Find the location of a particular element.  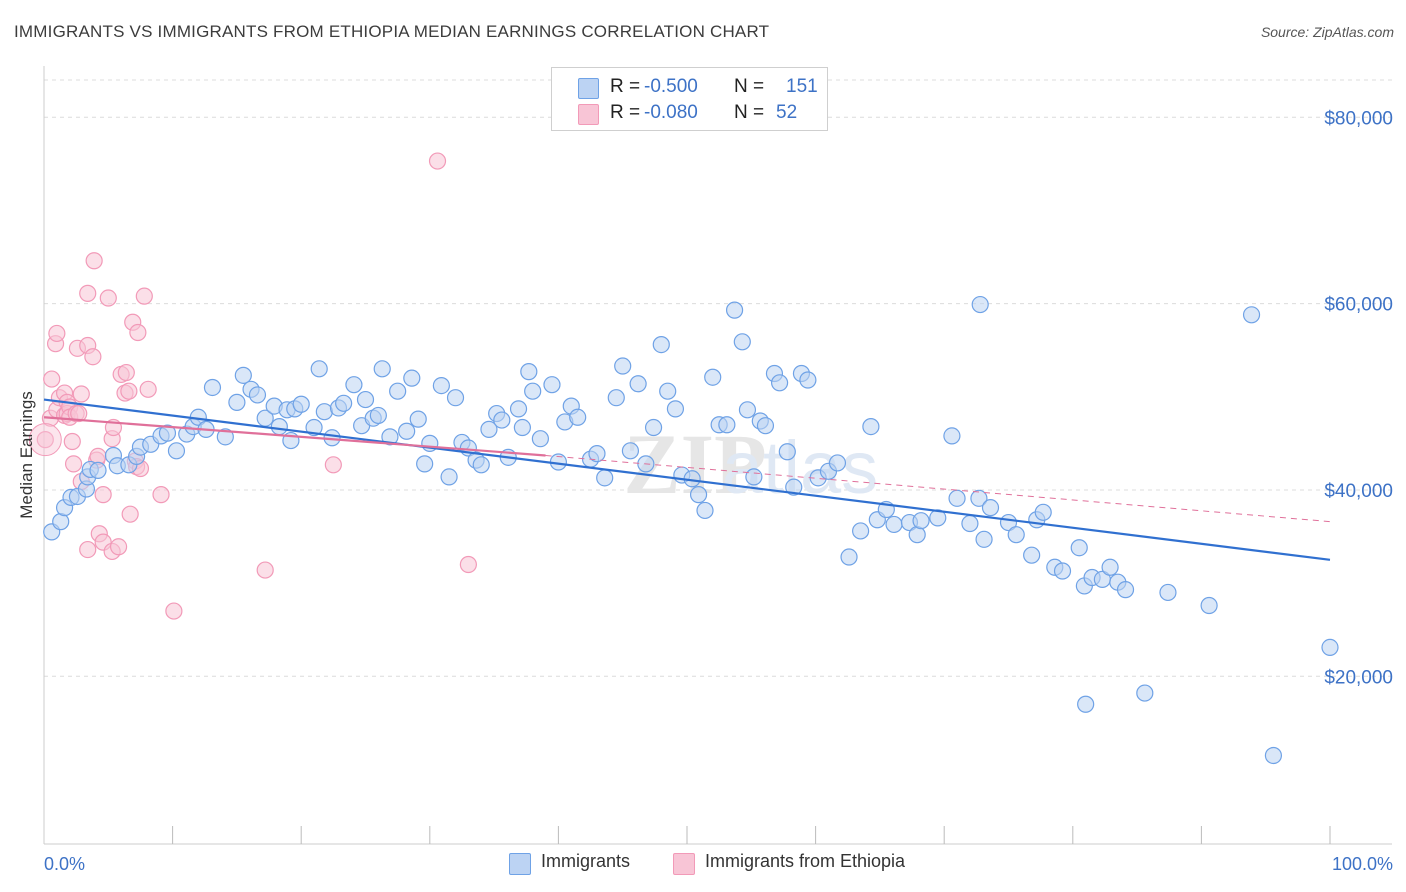

legend-swatch-blue is located at coordinates (588, 88).